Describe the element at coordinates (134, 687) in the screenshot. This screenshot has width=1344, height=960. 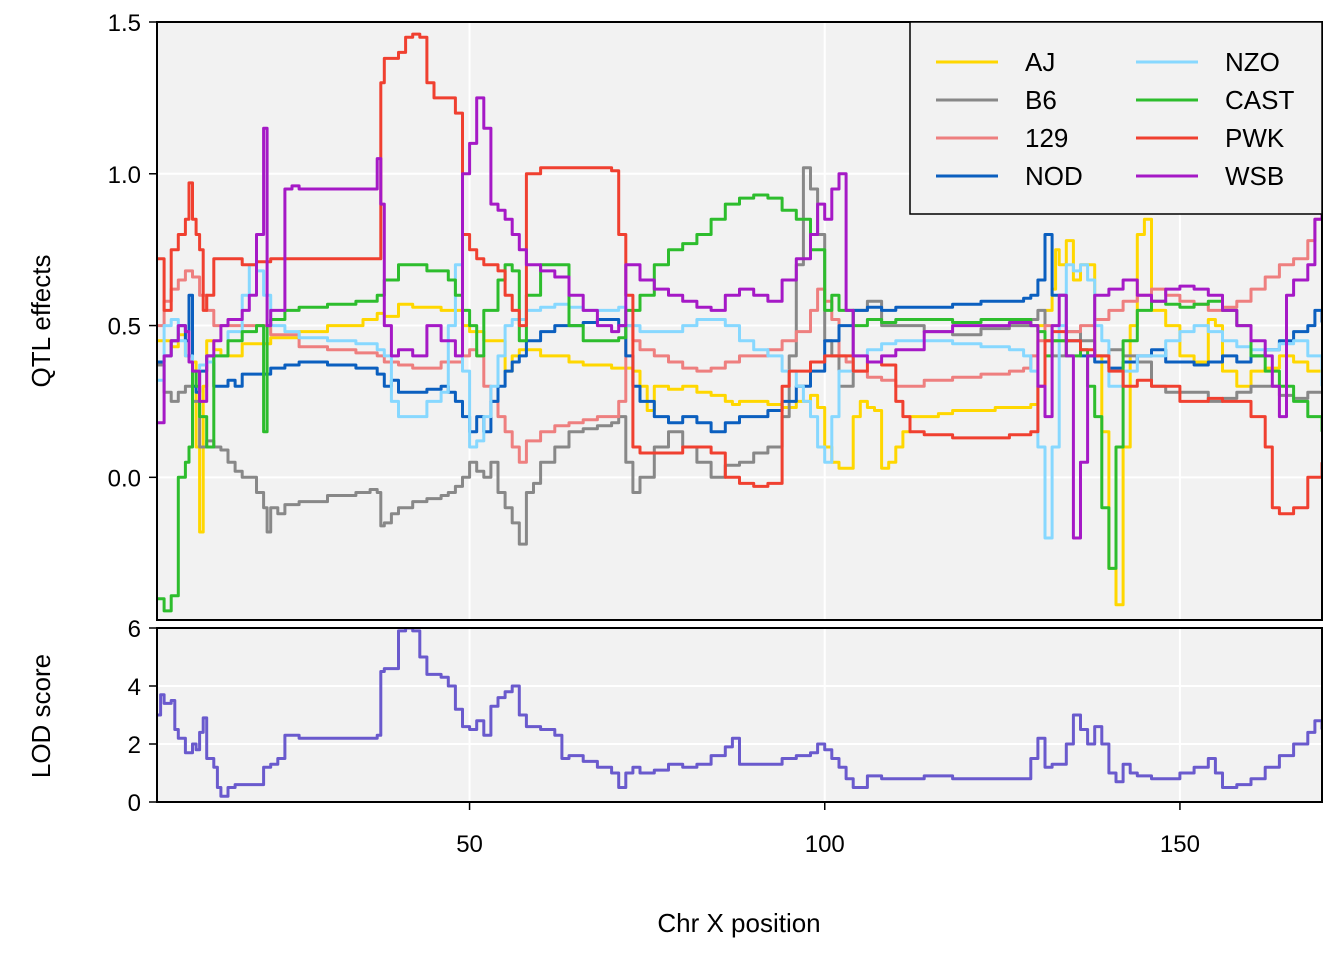
I see `lod-ytick-label-2: 4` at that location.